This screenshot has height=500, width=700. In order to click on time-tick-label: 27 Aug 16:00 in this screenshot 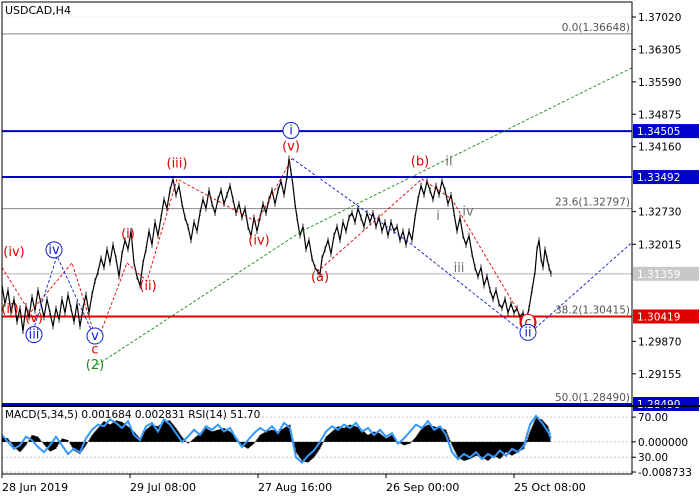, I will do `click(295, 487)`.